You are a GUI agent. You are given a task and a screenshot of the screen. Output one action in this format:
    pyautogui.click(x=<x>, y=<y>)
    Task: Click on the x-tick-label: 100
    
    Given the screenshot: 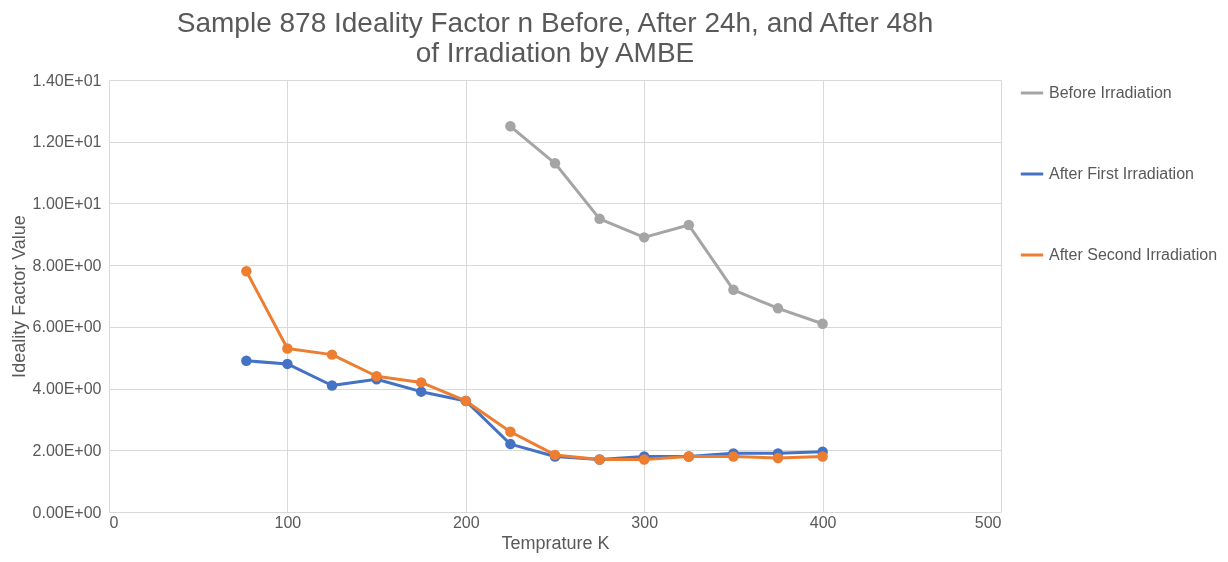 What is the action you would take?
    pyautogui.click(x=288, y=522)
    